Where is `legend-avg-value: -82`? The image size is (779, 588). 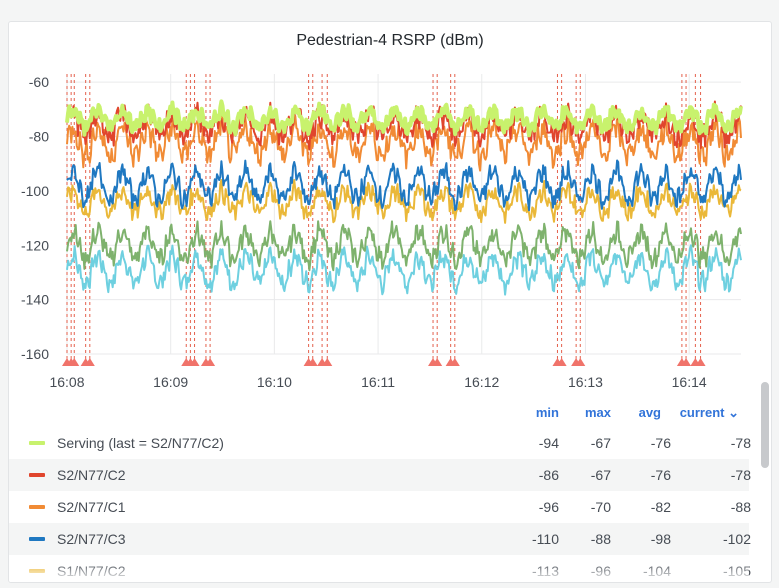 legend-avg-value: -82 is located at coordinates (660, 507).